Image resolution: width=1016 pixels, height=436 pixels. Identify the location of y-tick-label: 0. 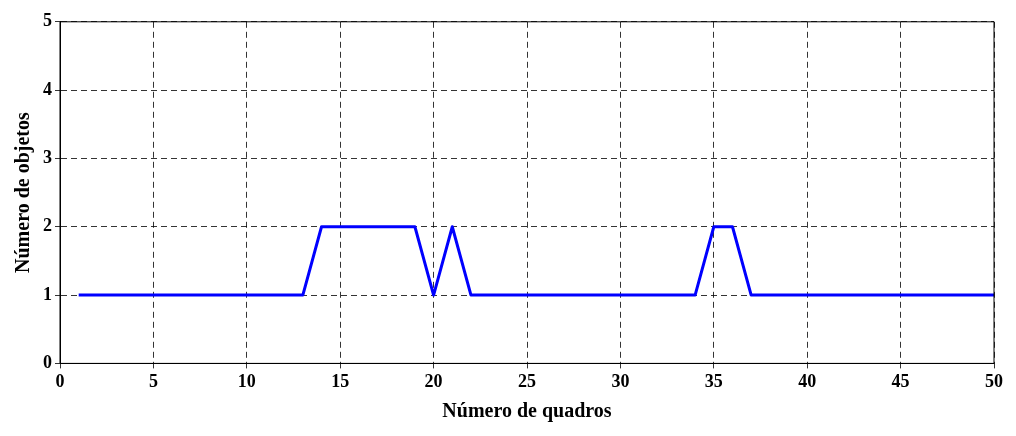
(47, 362).